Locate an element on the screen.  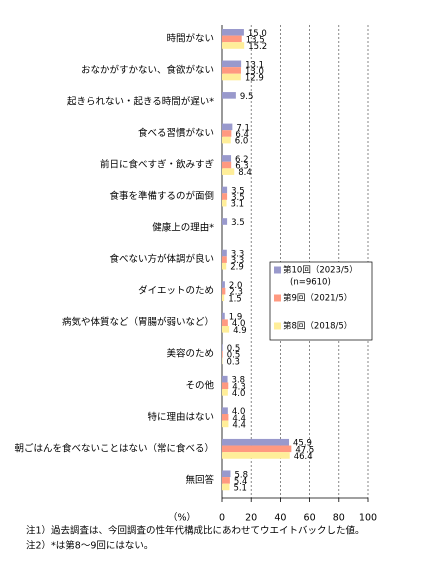
x-tick-label: 60 is located at coordinates (310, 518).